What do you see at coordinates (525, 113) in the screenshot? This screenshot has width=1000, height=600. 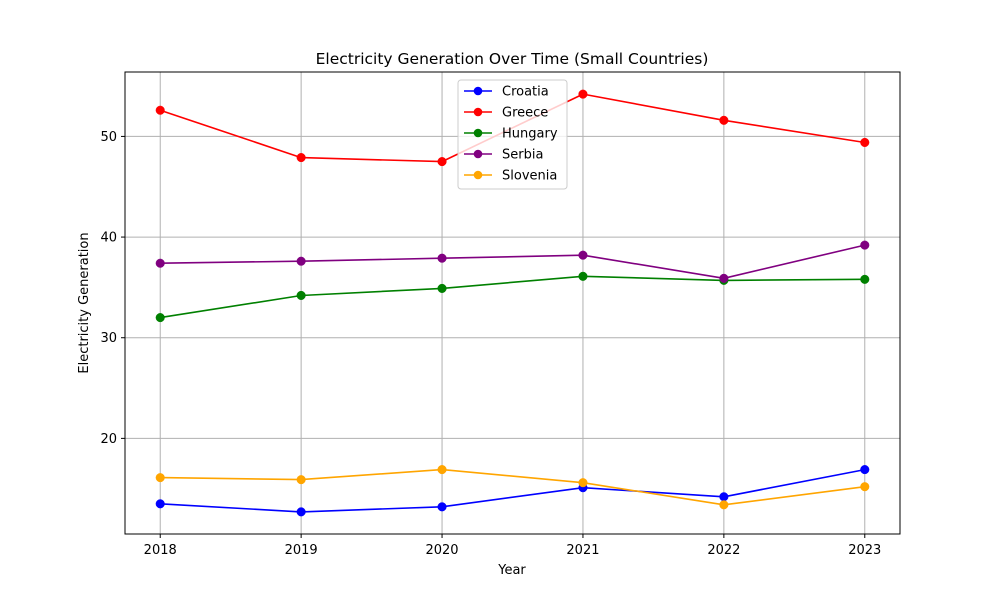 I see `legend-label-greece: Greece` at bounding box center [525, 113].